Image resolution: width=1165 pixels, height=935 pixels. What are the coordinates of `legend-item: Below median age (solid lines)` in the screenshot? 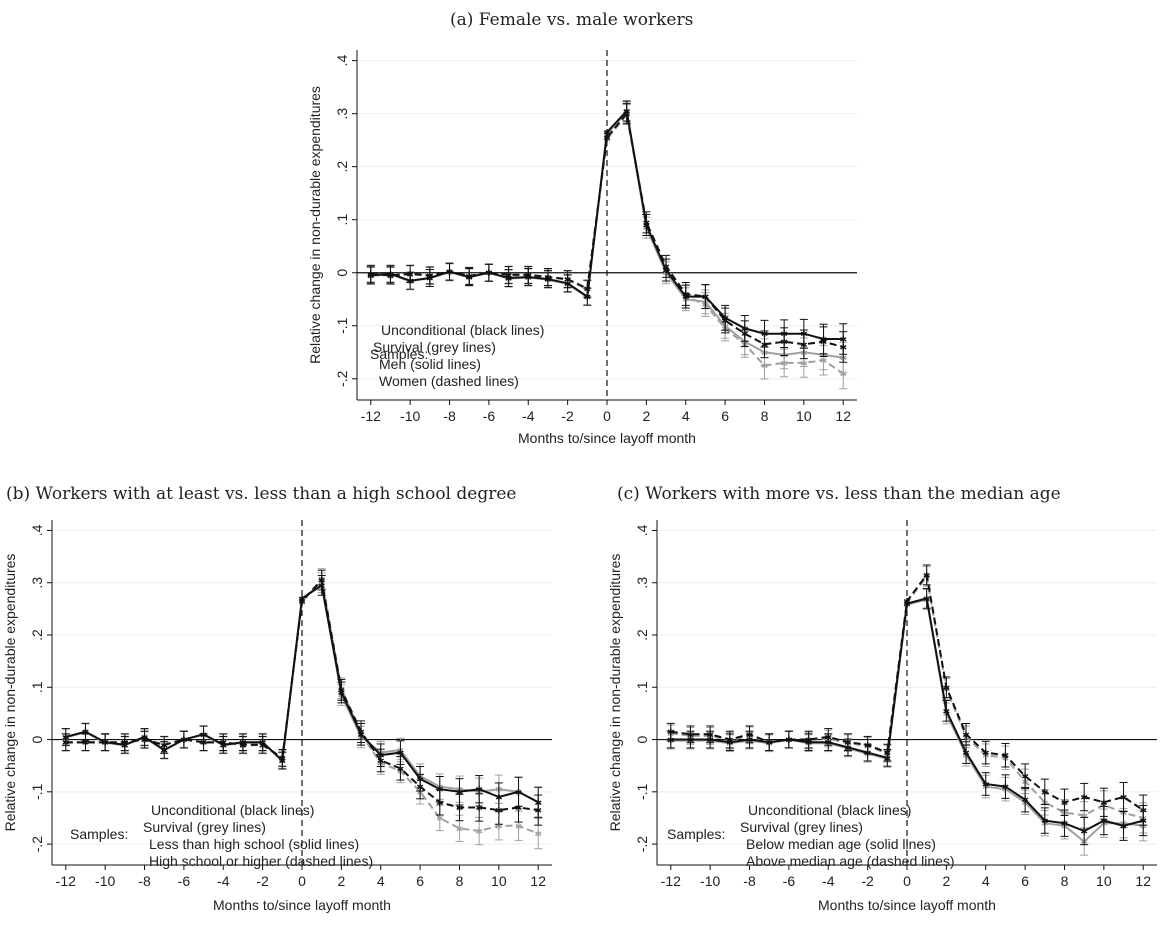 It's located at (841, 844).